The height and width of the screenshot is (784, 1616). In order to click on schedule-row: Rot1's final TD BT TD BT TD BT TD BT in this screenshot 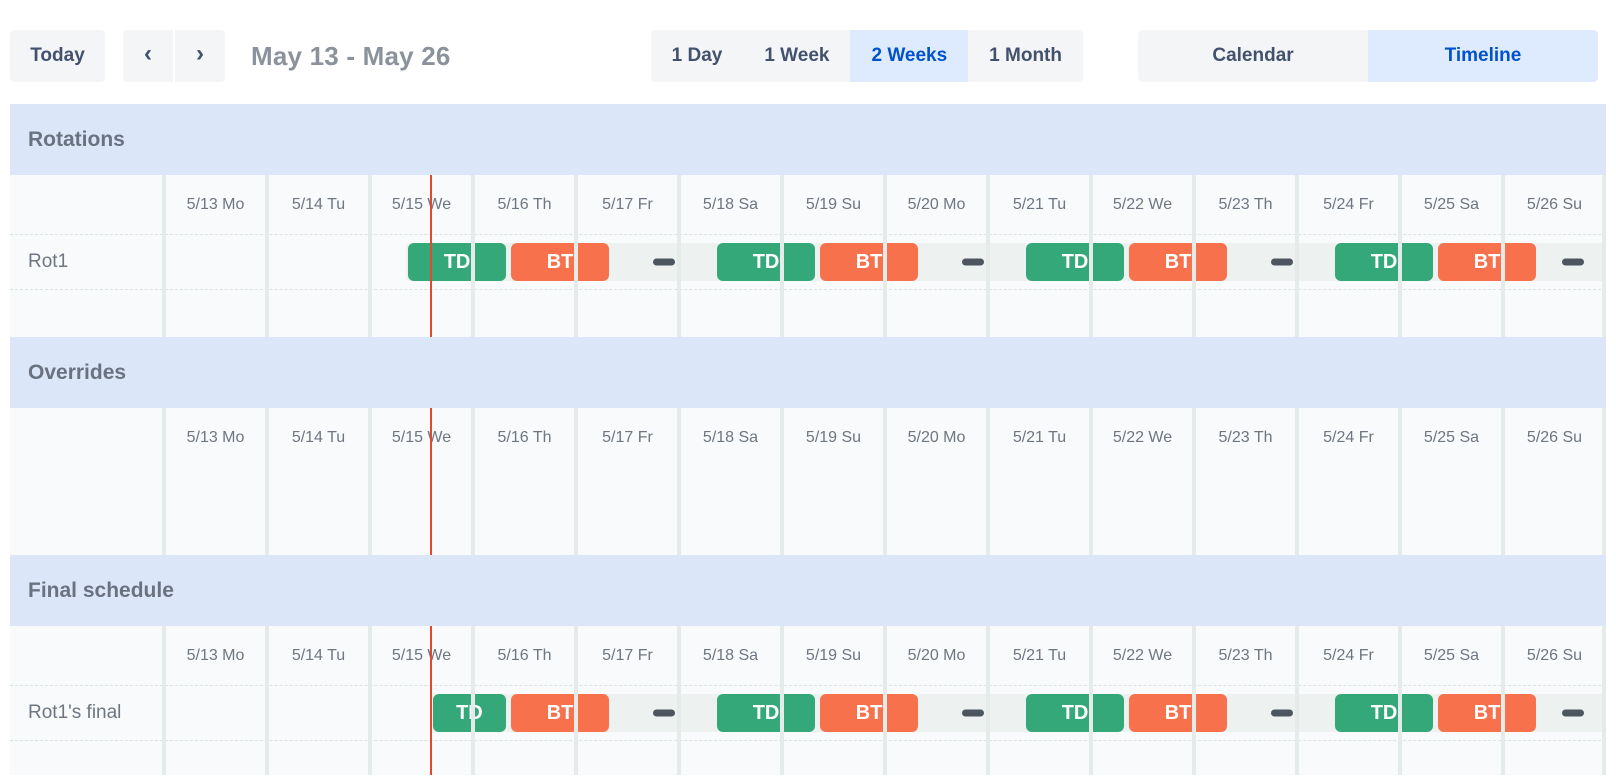, I will do `click(808, 713)`.